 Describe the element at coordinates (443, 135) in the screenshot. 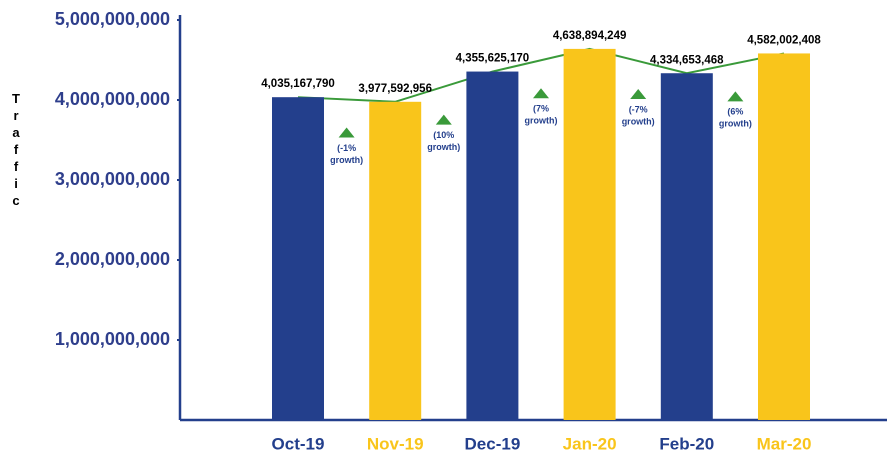

I see `growth-label: (10%` at that location.